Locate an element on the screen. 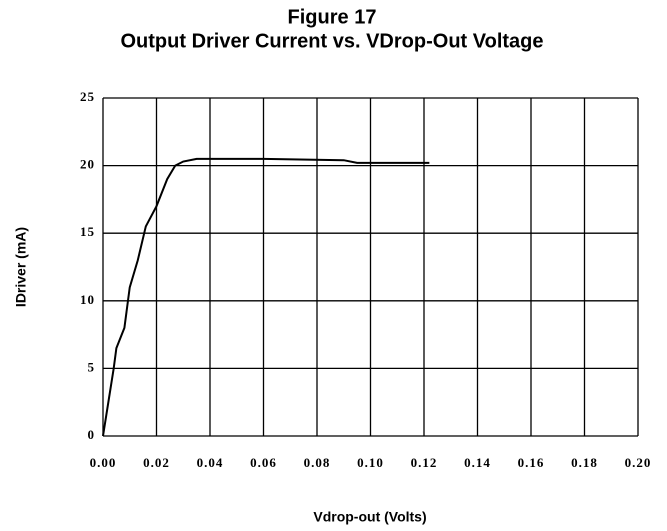 The height and width of the screenshot is (531, 667). y-axis-label: IDriver (mA) is located at coordinates (21, 267).